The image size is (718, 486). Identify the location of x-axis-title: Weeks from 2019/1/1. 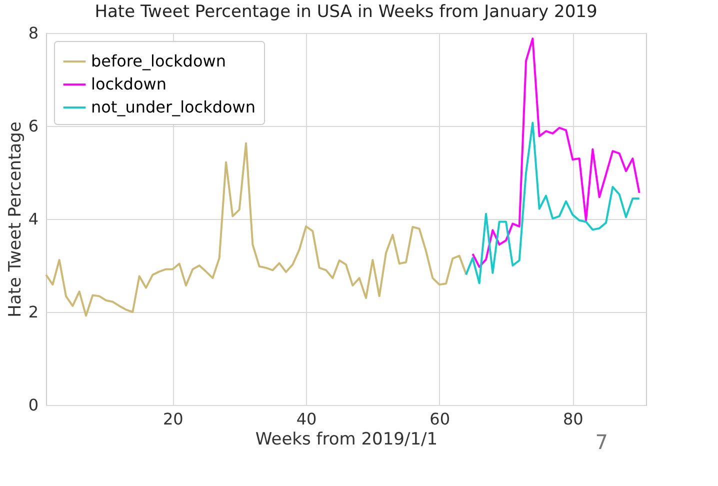
(346, 440).